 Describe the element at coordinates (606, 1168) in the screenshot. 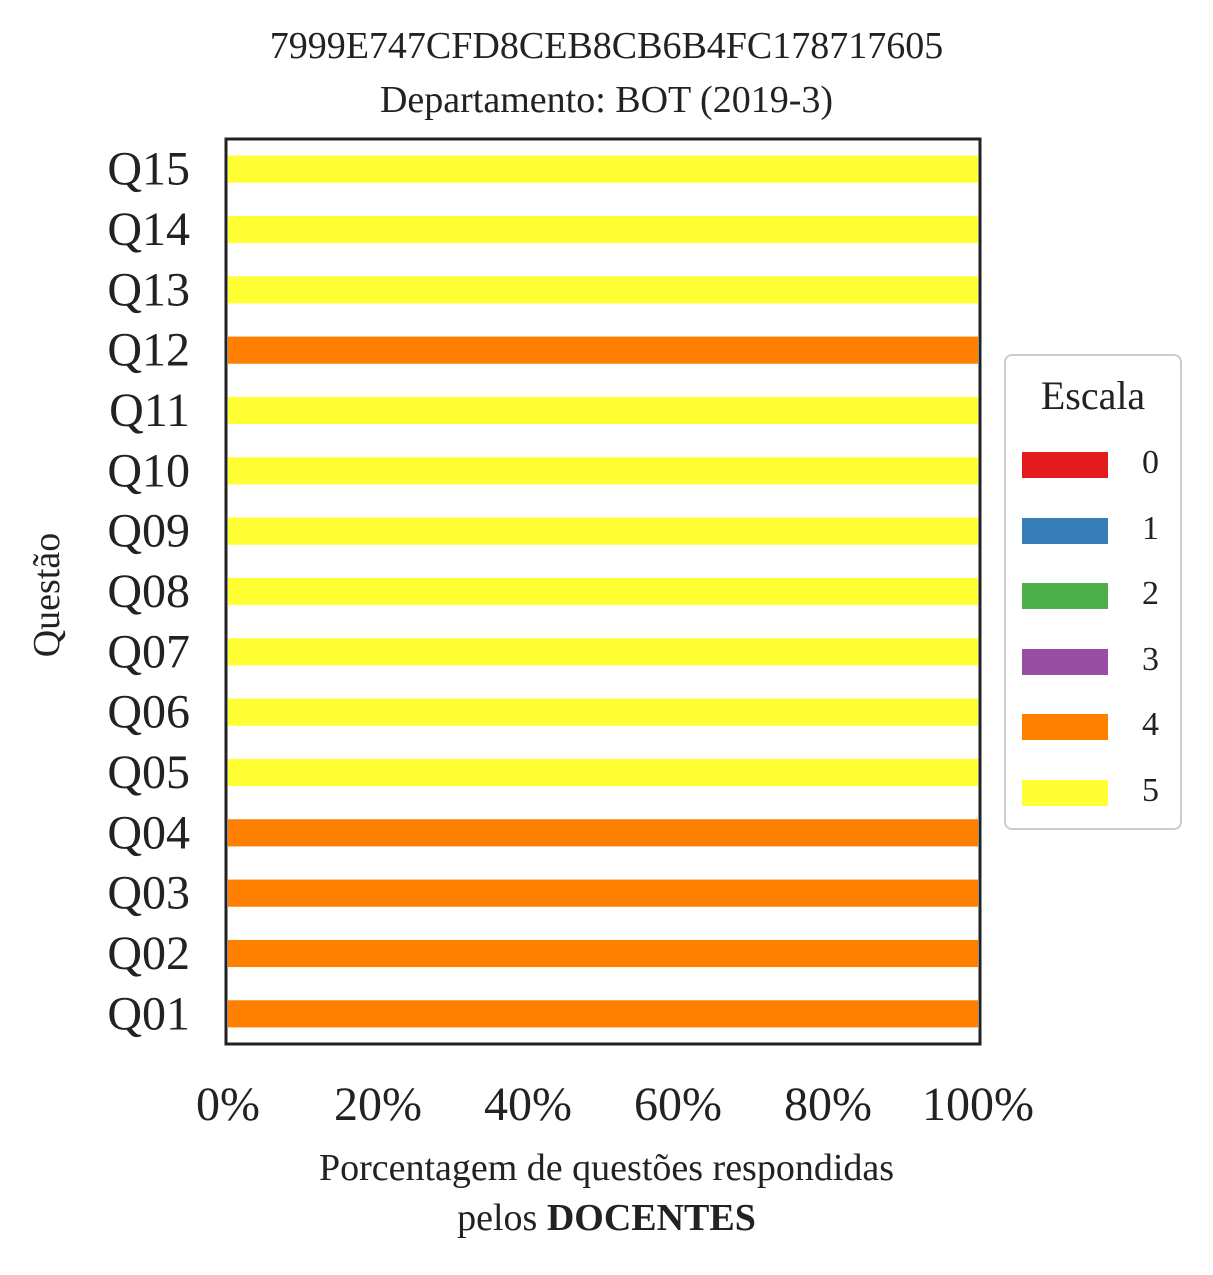

I see `x-axis-label-line-1: Porcentagem de questões respondidas` at that location.